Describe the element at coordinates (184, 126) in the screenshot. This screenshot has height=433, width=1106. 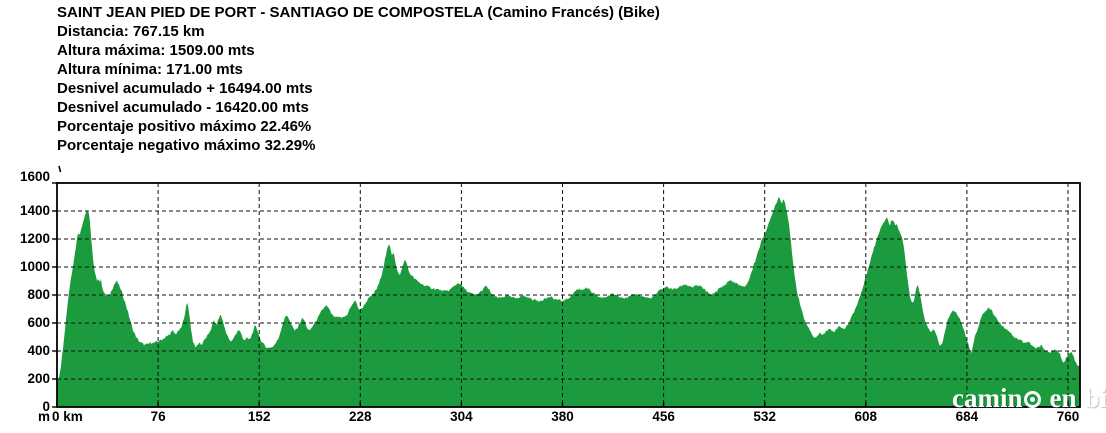
I see `stat-porcentaje-positivo: Porcentaje positivo máximo 22.46%` at that location.